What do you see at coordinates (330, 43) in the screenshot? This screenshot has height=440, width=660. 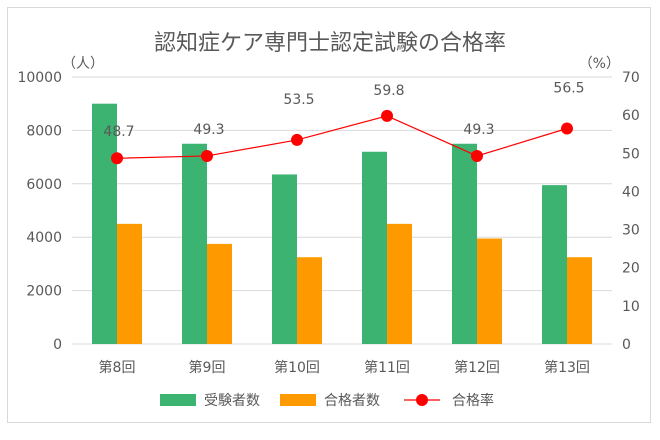 I see `chart-title: 認知症ケア専門士認定試験の合格率` at bounding box center [330, 43].